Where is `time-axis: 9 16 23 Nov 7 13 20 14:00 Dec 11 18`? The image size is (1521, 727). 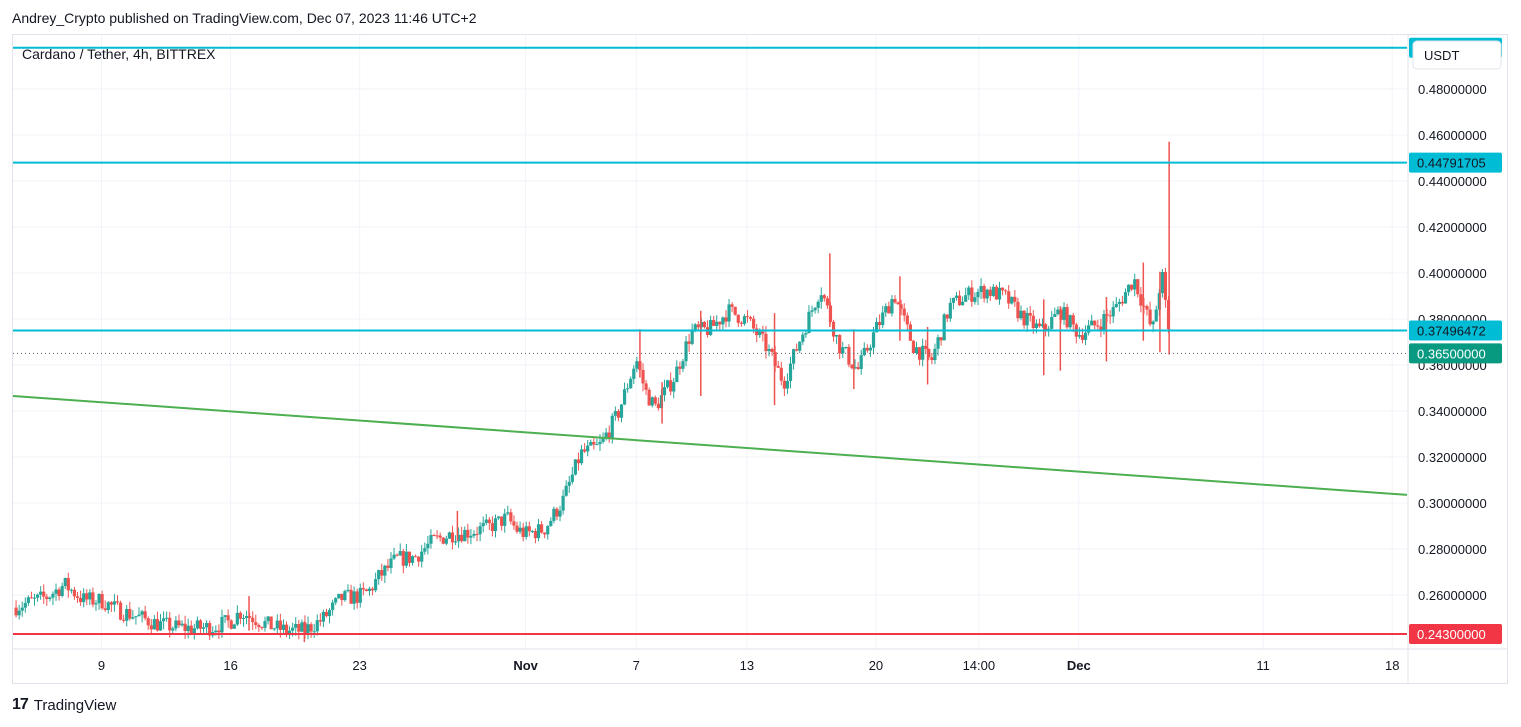 time-axis: 9 16 23 Nov 7 13 20 14:00 Dec 11 18 is located at coordinates (749, 665).